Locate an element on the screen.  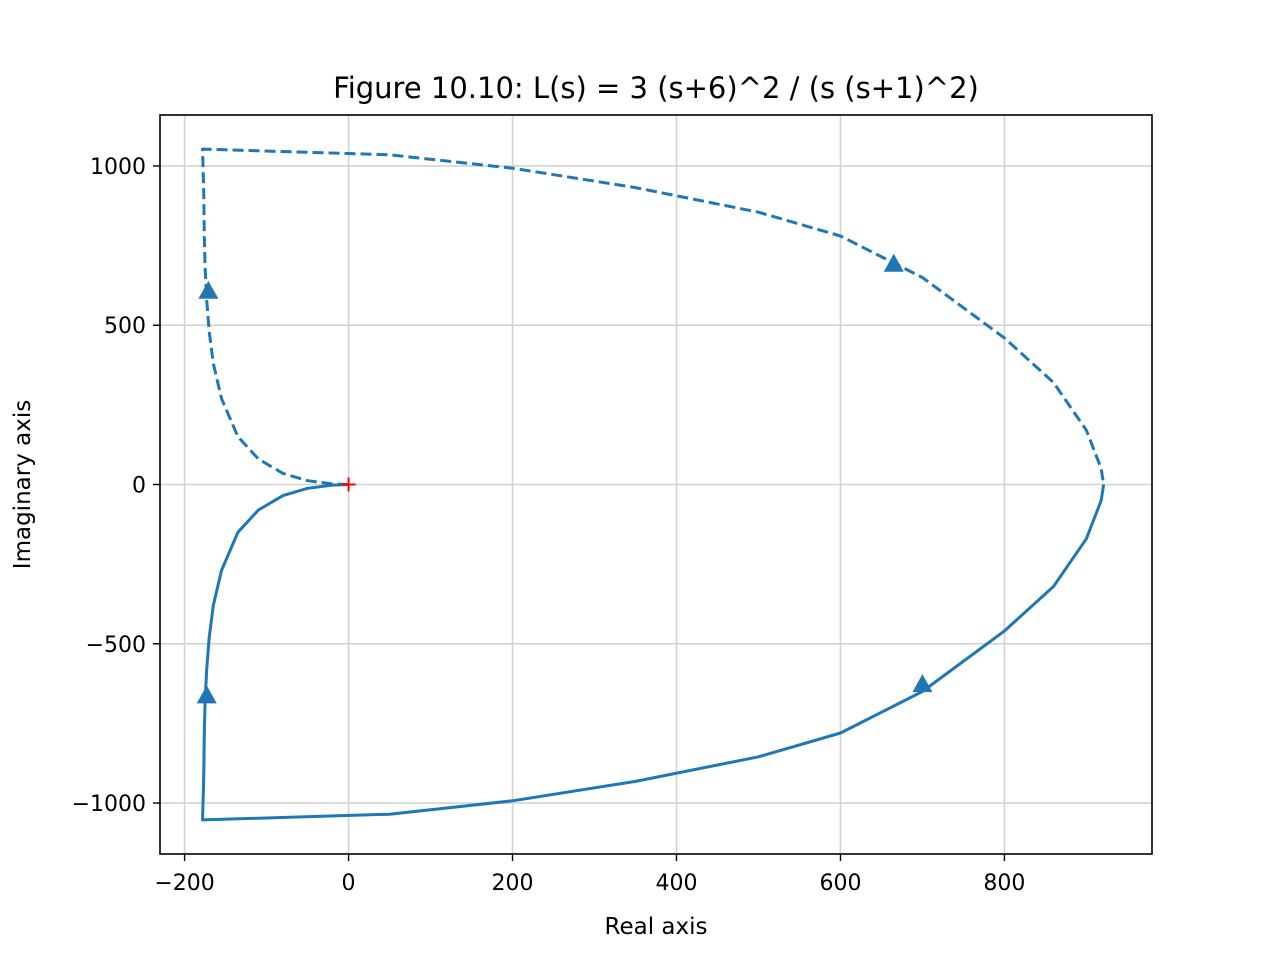
x-axis-title: Real axis is located at coordinates (656, 927).